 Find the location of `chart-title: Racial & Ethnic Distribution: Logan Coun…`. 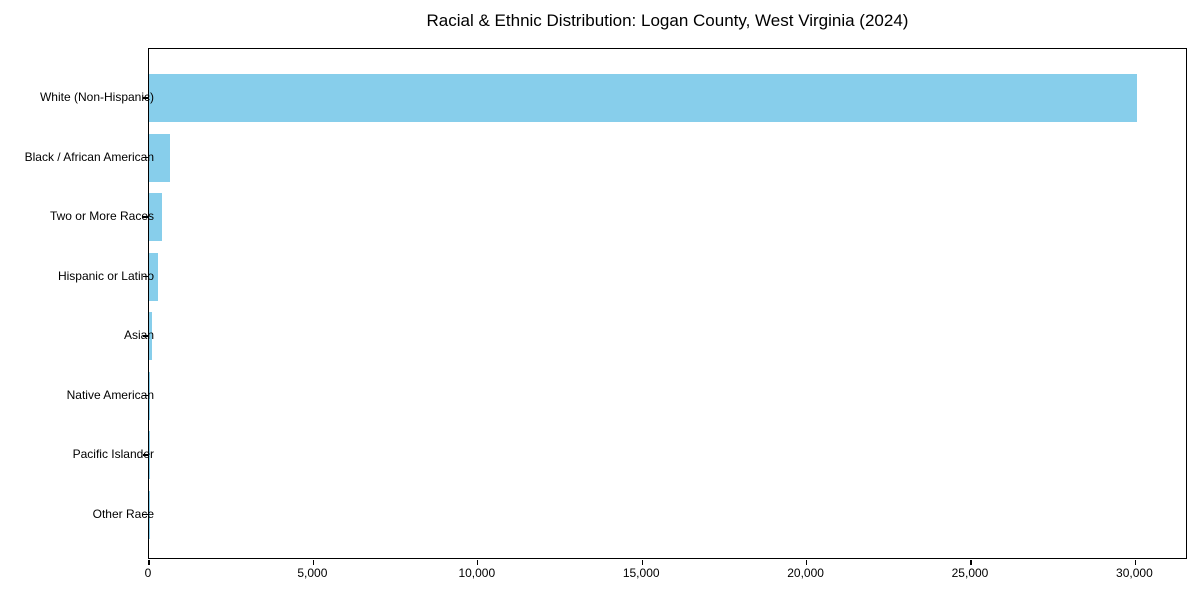

chart-title: Racial & Ethnic Distribution: Logan Coun… is located at coordinates (667, 20).